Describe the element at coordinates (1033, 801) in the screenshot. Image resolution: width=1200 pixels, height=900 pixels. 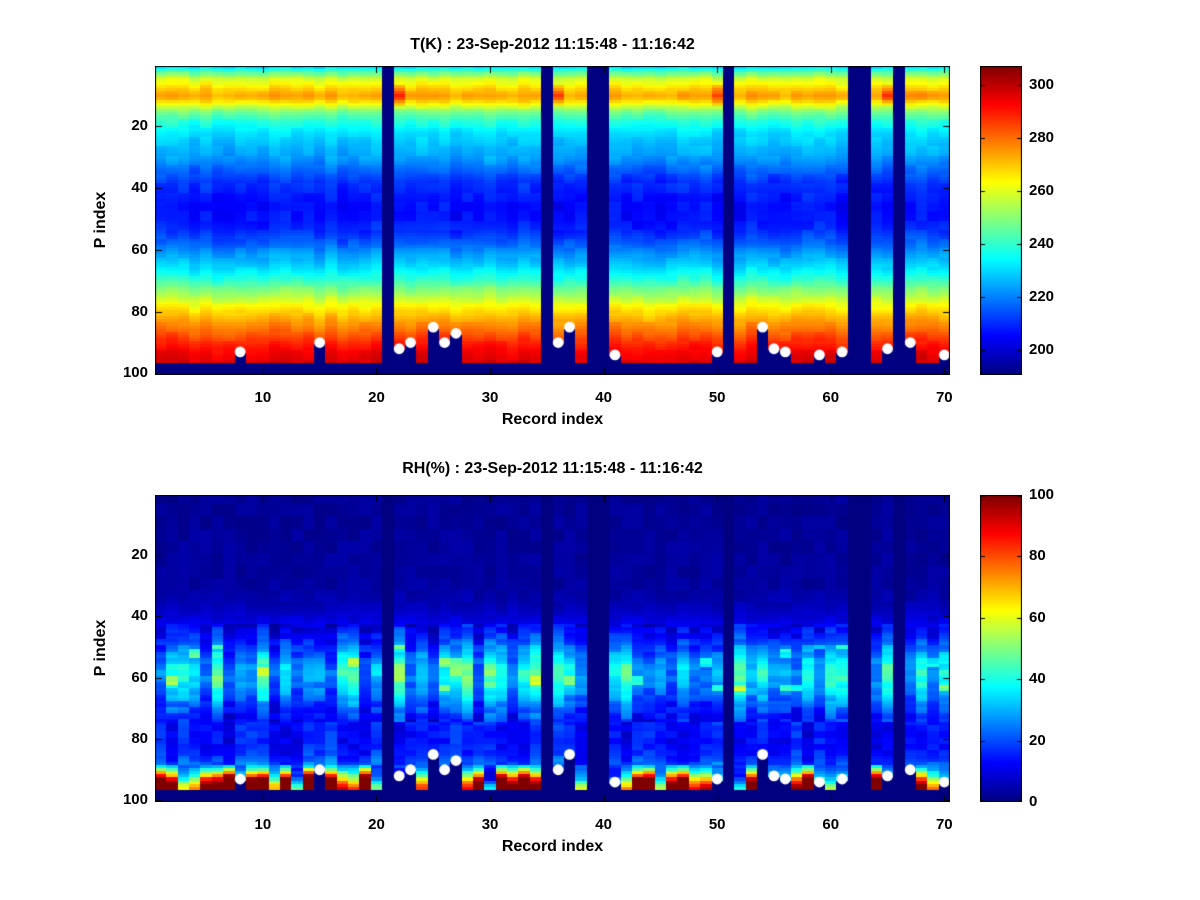
I see `colorbar-tick-label: 0` at that location.